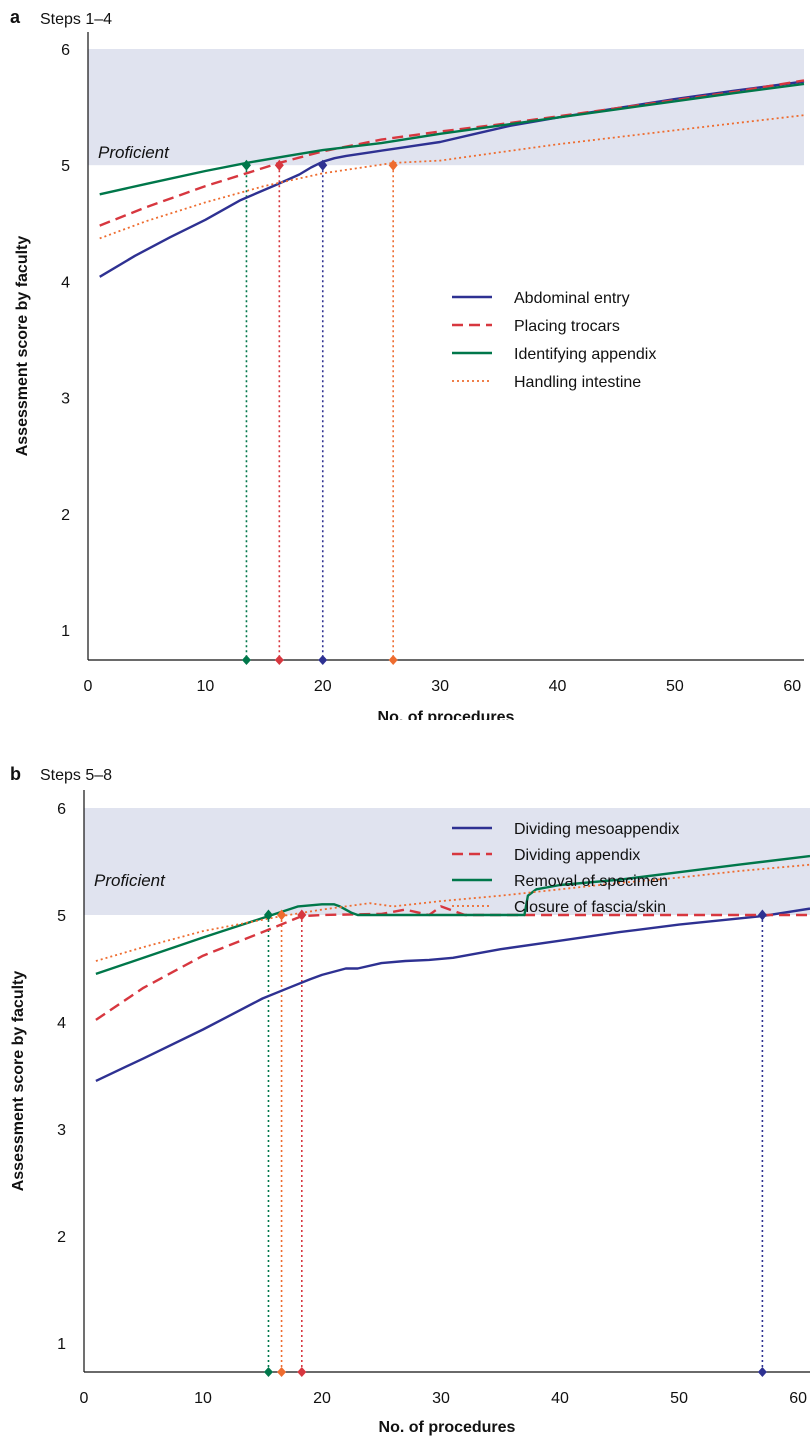  What do you see at coordinates (762, 1372) in the screenshot?
I see `threshold-axis-marker-dividing-mesoappendix` at bounding box center [762, 1372].